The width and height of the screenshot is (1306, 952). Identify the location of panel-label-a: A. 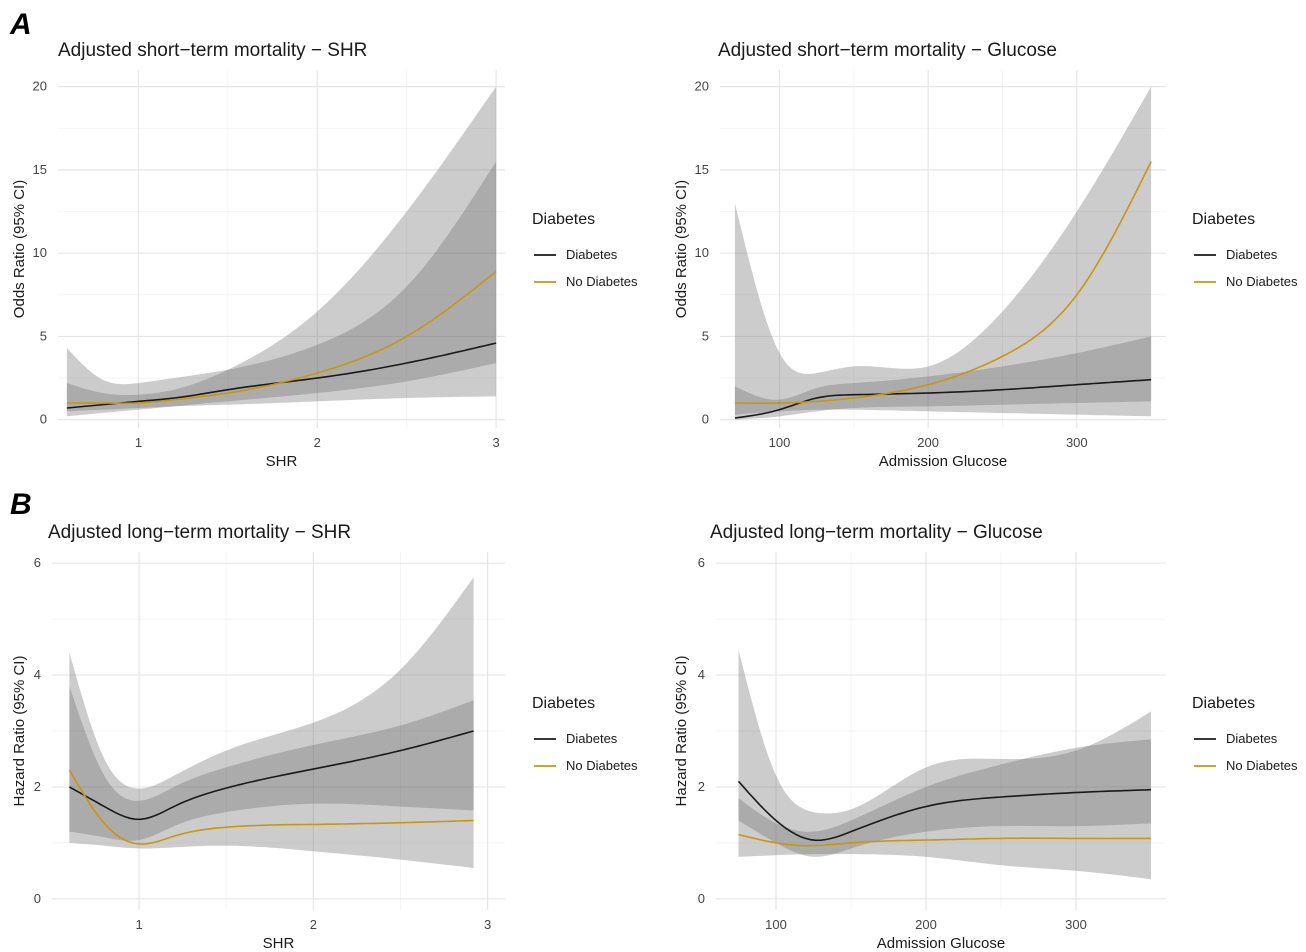
(21, 24).